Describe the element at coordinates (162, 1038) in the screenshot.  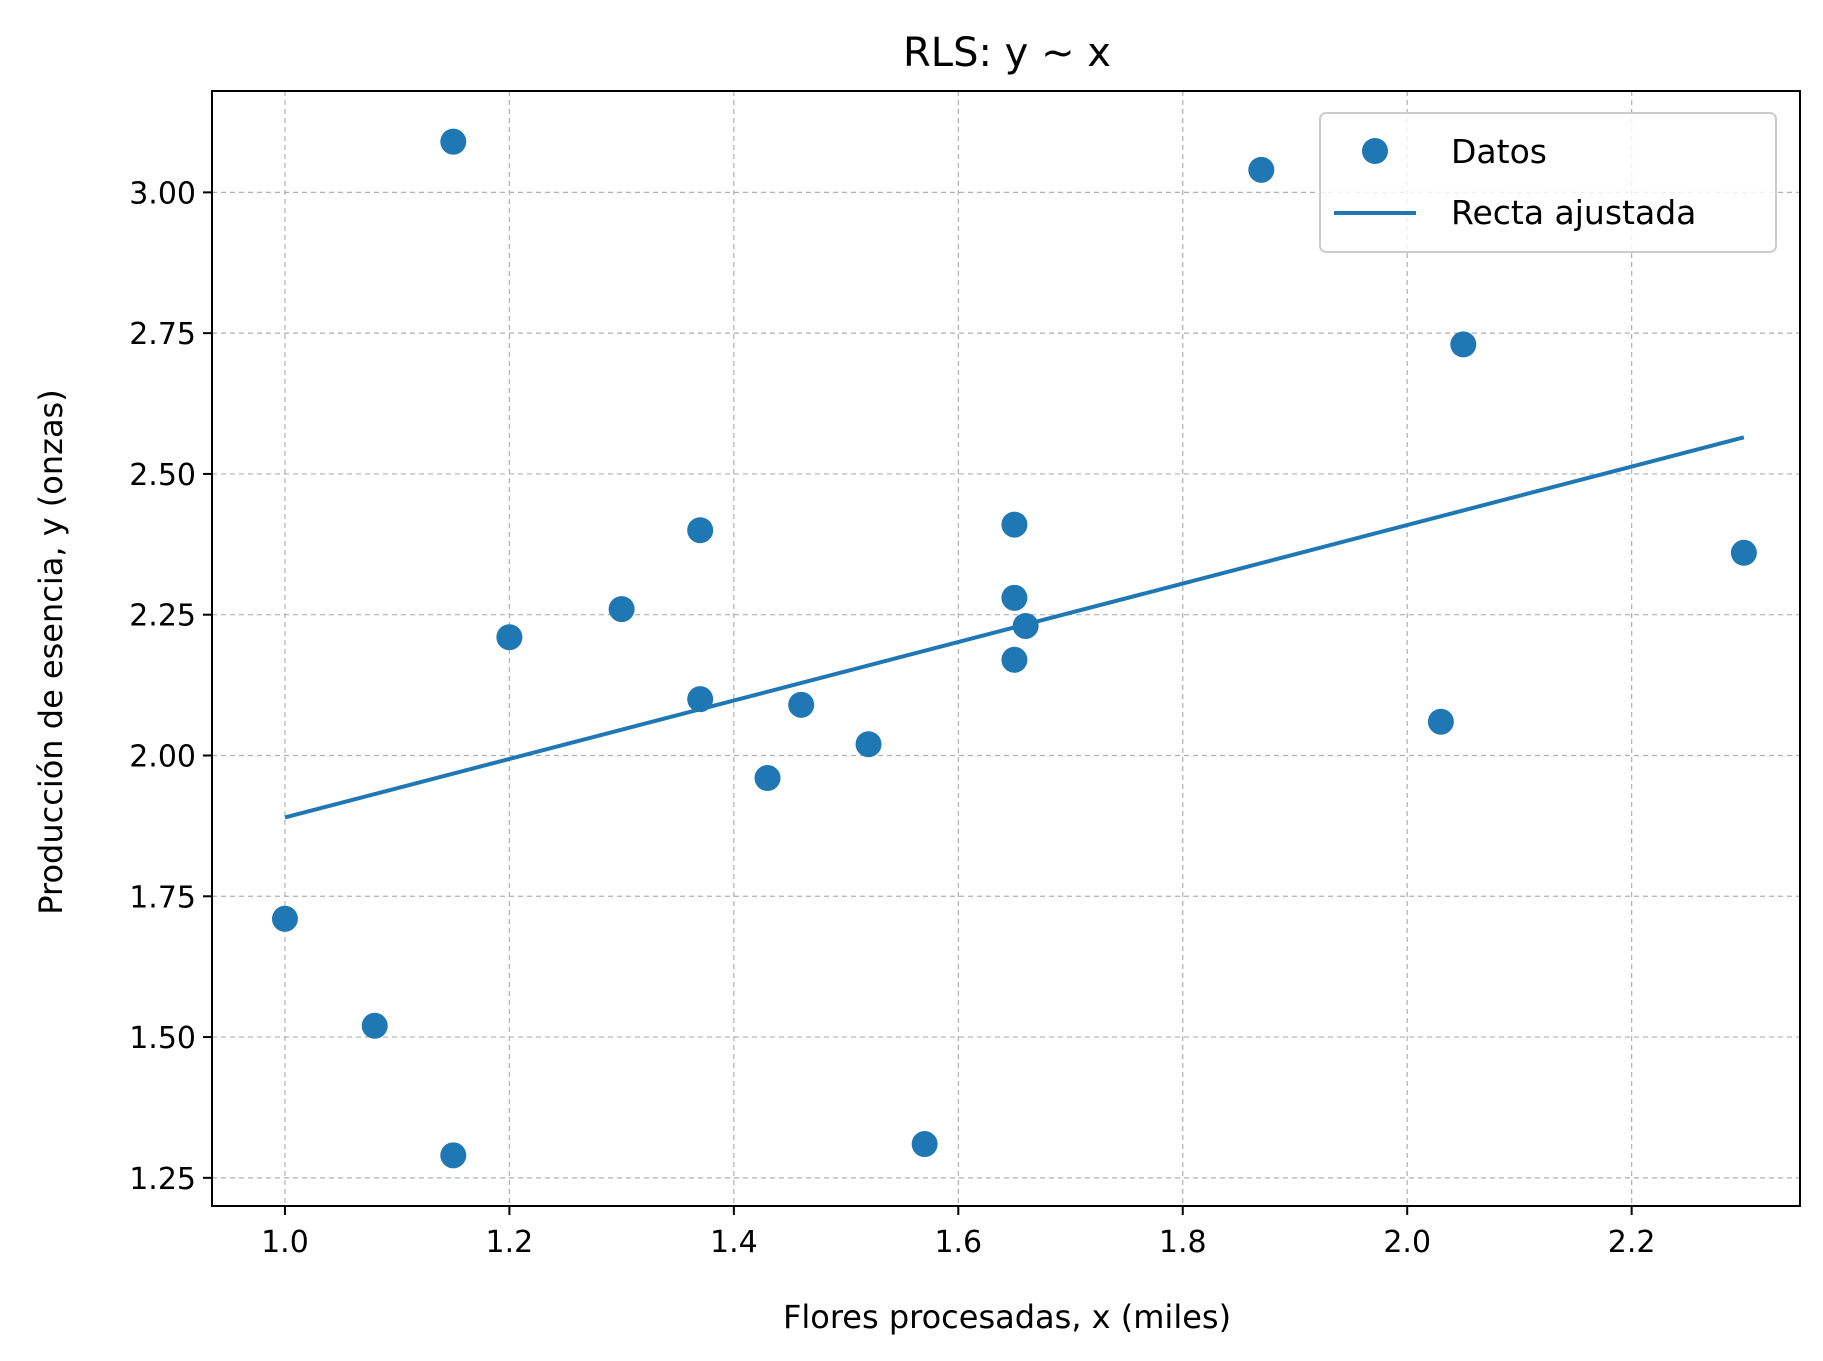
I see `y-tick-label: 1.50` at that location.